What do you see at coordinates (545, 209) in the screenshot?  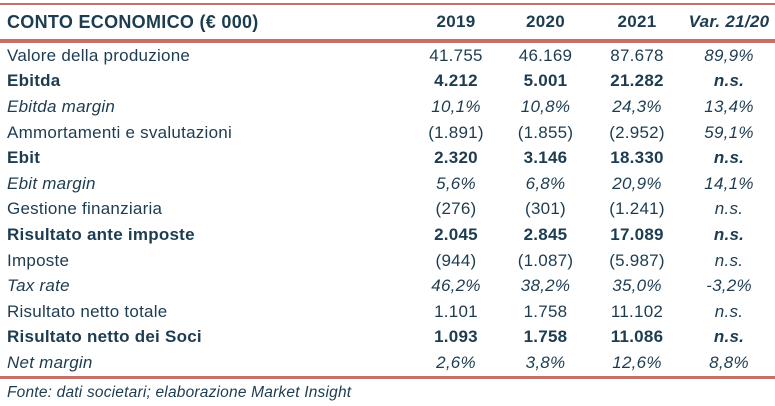 I see `cell-2020: (301)` at bounding box center [545, 209].